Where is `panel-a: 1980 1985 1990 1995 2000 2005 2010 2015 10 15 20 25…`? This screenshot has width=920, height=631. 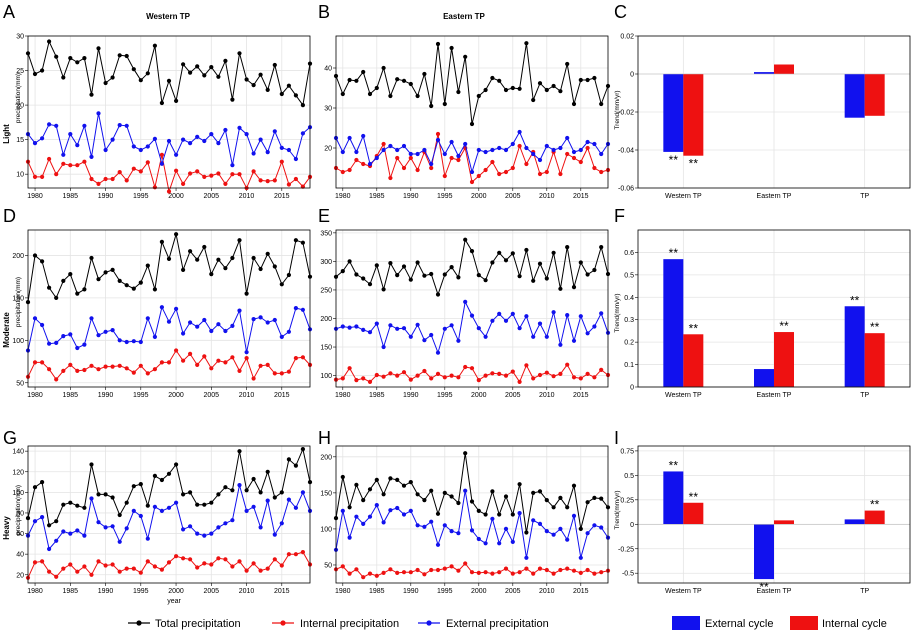 panel-a: 1980 1985 1990 1995 2000 2005 2010 2015 10 15 20 25… is located at coordinates (164, 117).